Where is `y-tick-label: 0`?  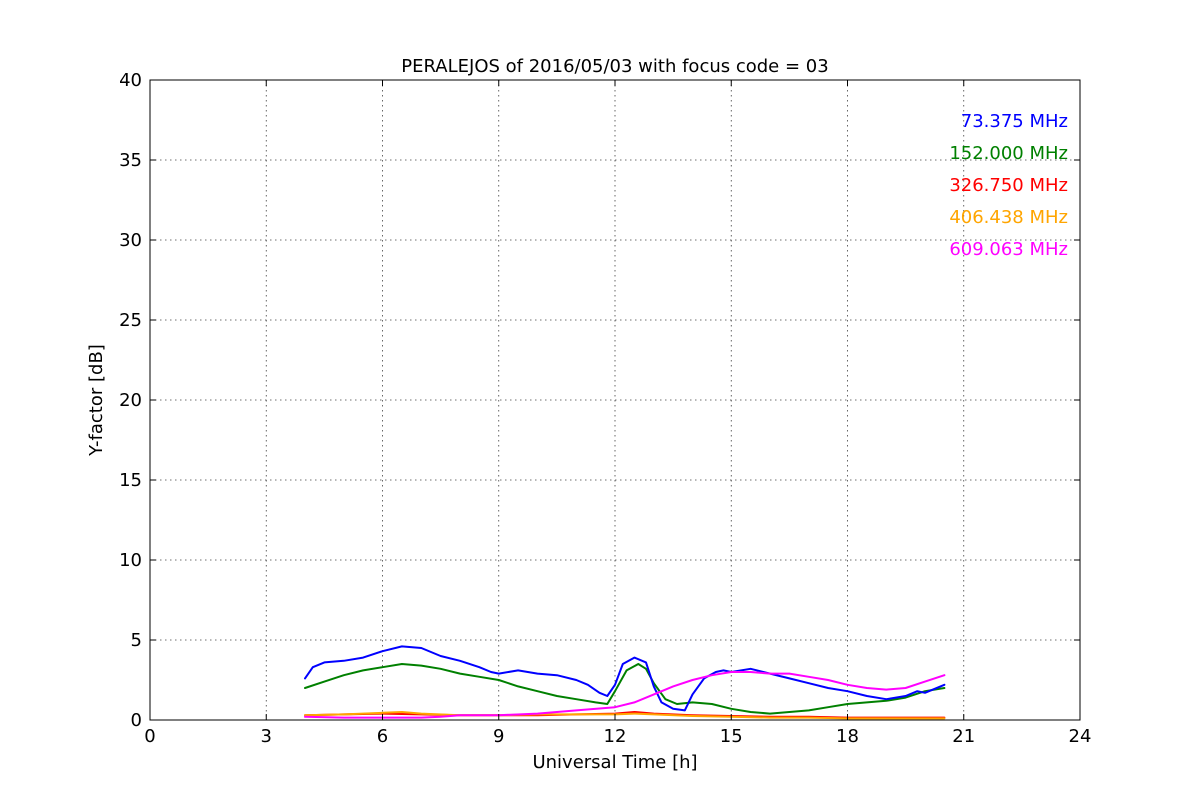 y-tick-label: 0 is located at coordinates (136, 720).